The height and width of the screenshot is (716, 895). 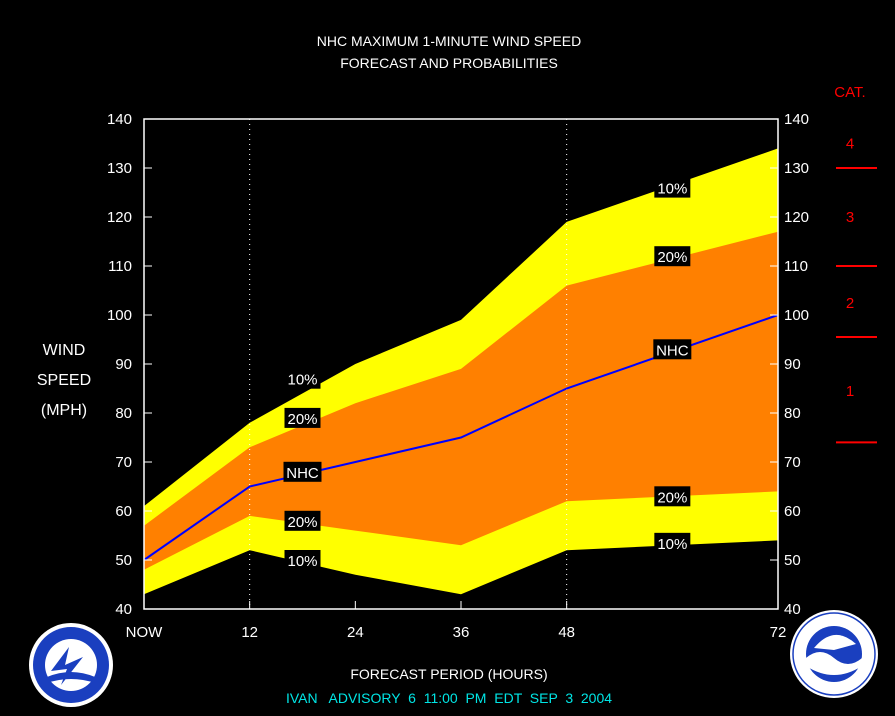 I want to click on y-tick-label-right: 40, so click(x=792, y=609).